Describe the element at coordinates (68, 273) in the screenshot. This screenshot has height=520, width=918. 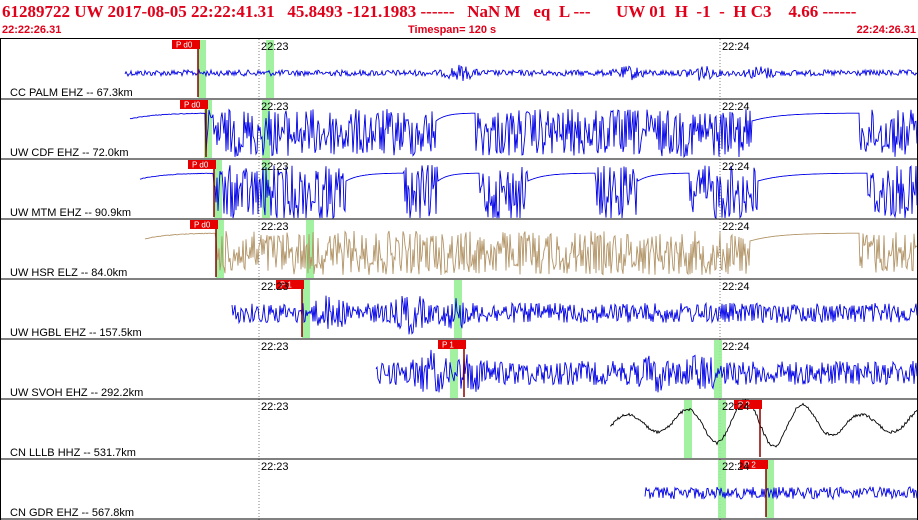
I see `channel-label: UW HSR ELZ -- 84.0km` at that location.